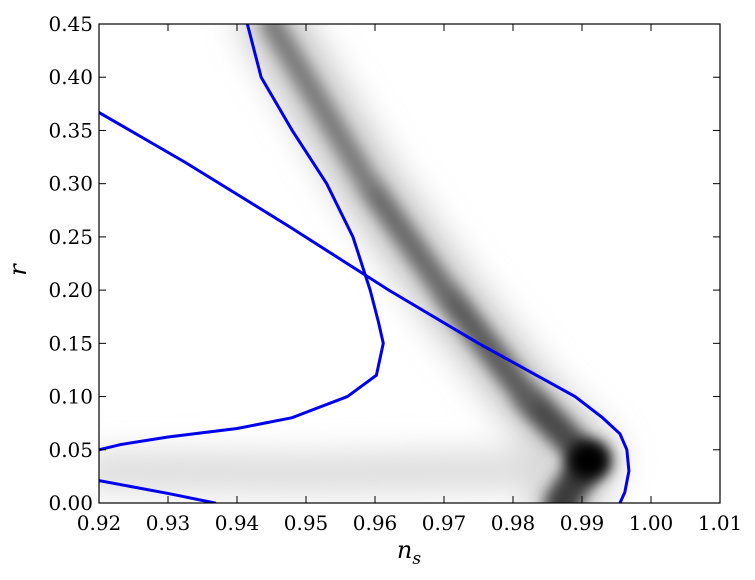 This screenshot has width=755, height=580. Describe the element at coordinates (720, 523) in the screenshot. I see `x-tick-label: 1.01` at that location.